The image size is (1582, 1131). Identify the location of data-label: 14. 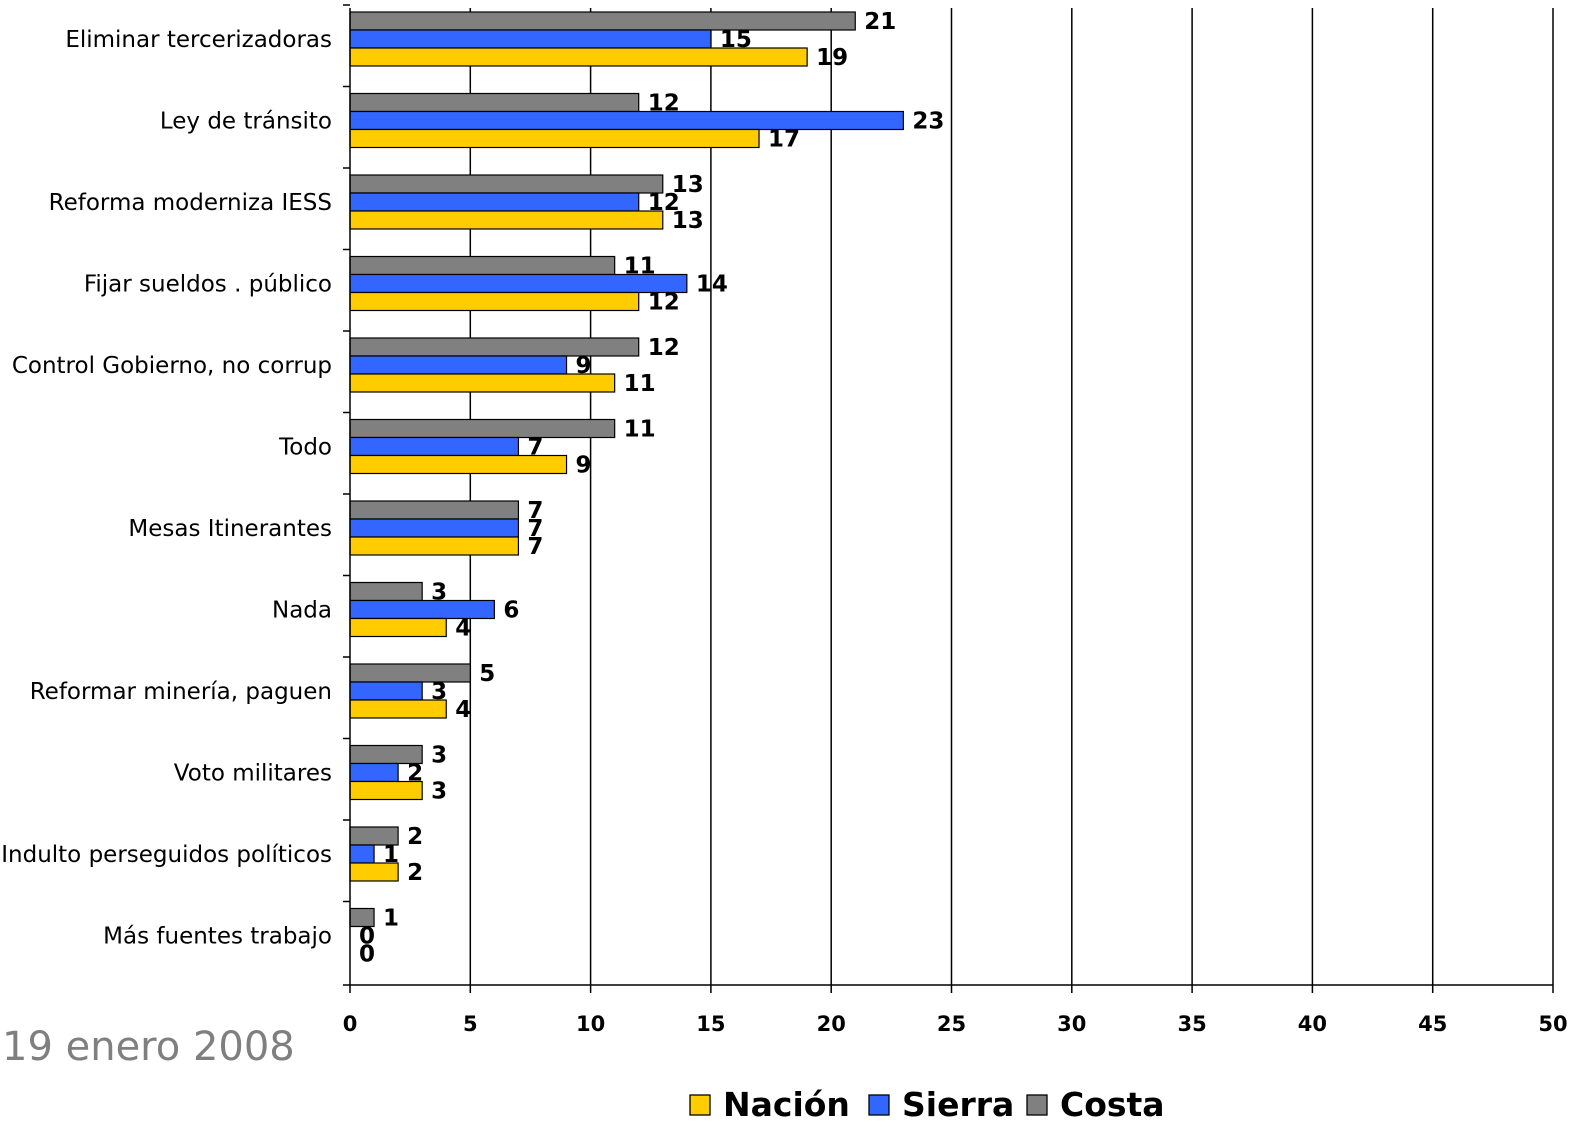
(712, 285).